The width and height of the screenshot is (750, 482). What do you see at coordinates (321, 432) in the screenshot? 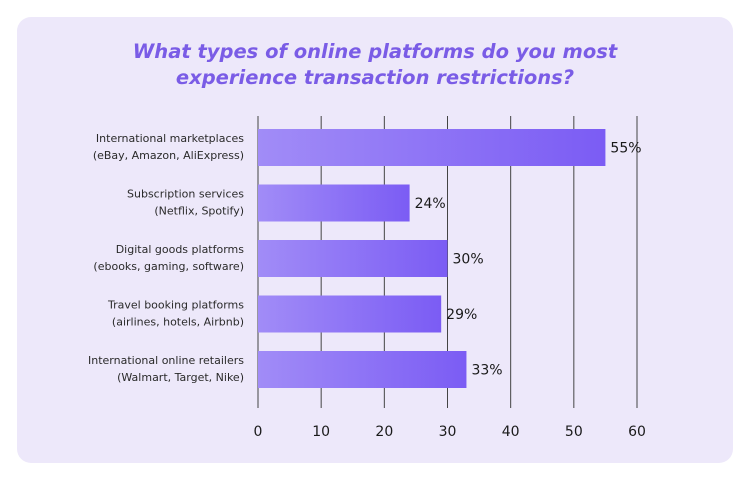
I see `x-tick-label: 10` at bounding box center [321, 432].